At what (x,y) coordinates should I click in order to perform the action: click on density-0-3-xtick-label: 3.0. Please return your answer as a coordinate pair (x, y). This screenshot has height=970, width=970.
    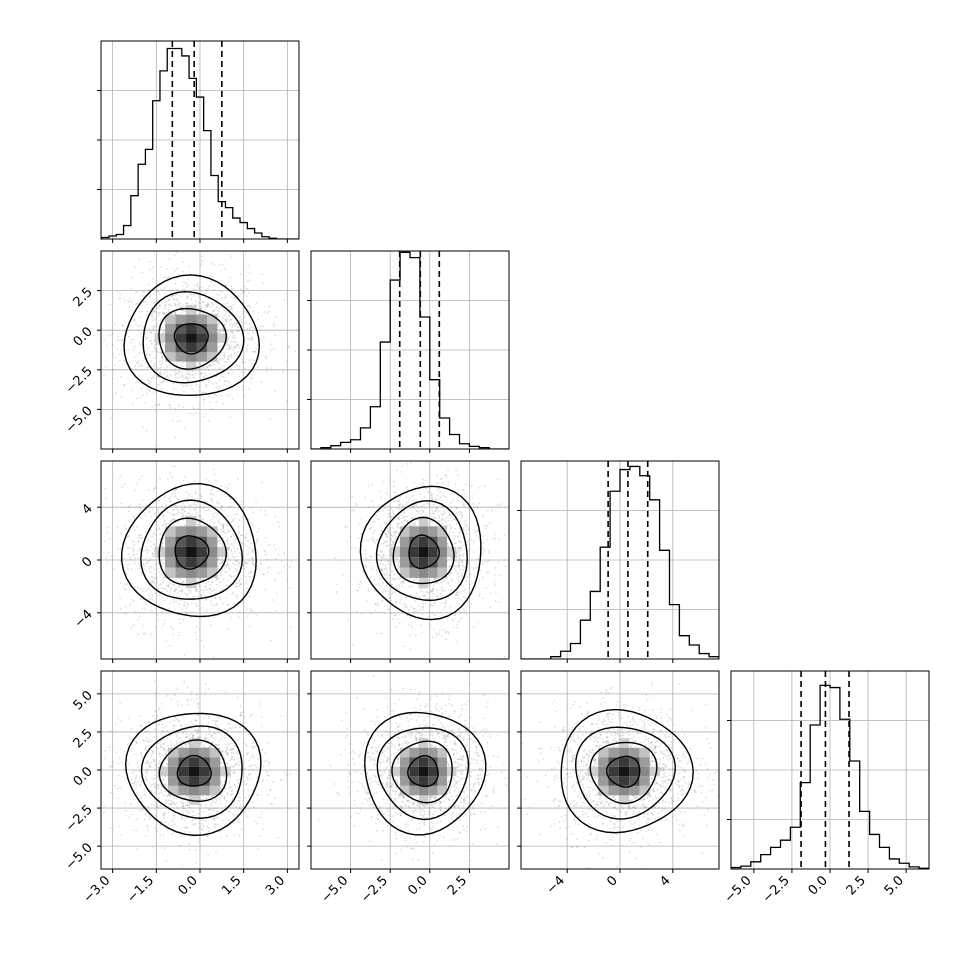
    Looking at the image, I should click on (275, 885).